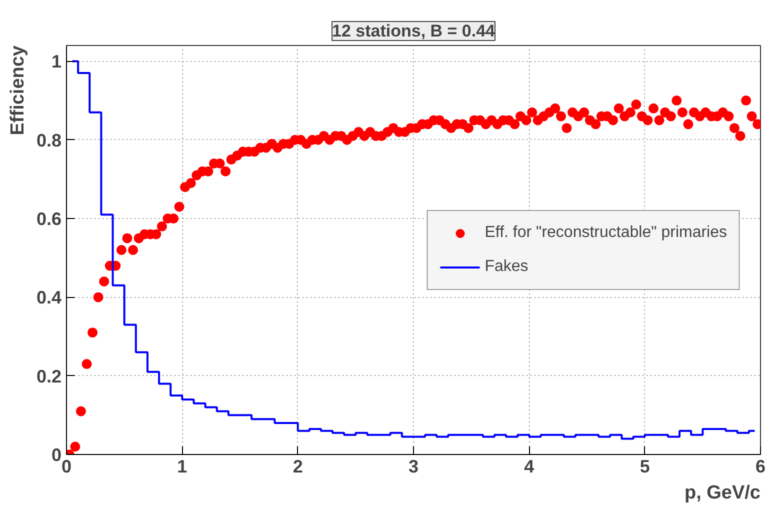  Describe the element at coordinates (49, 140) in the screenshot. I see `y-tick-label: 0.8` at that location.